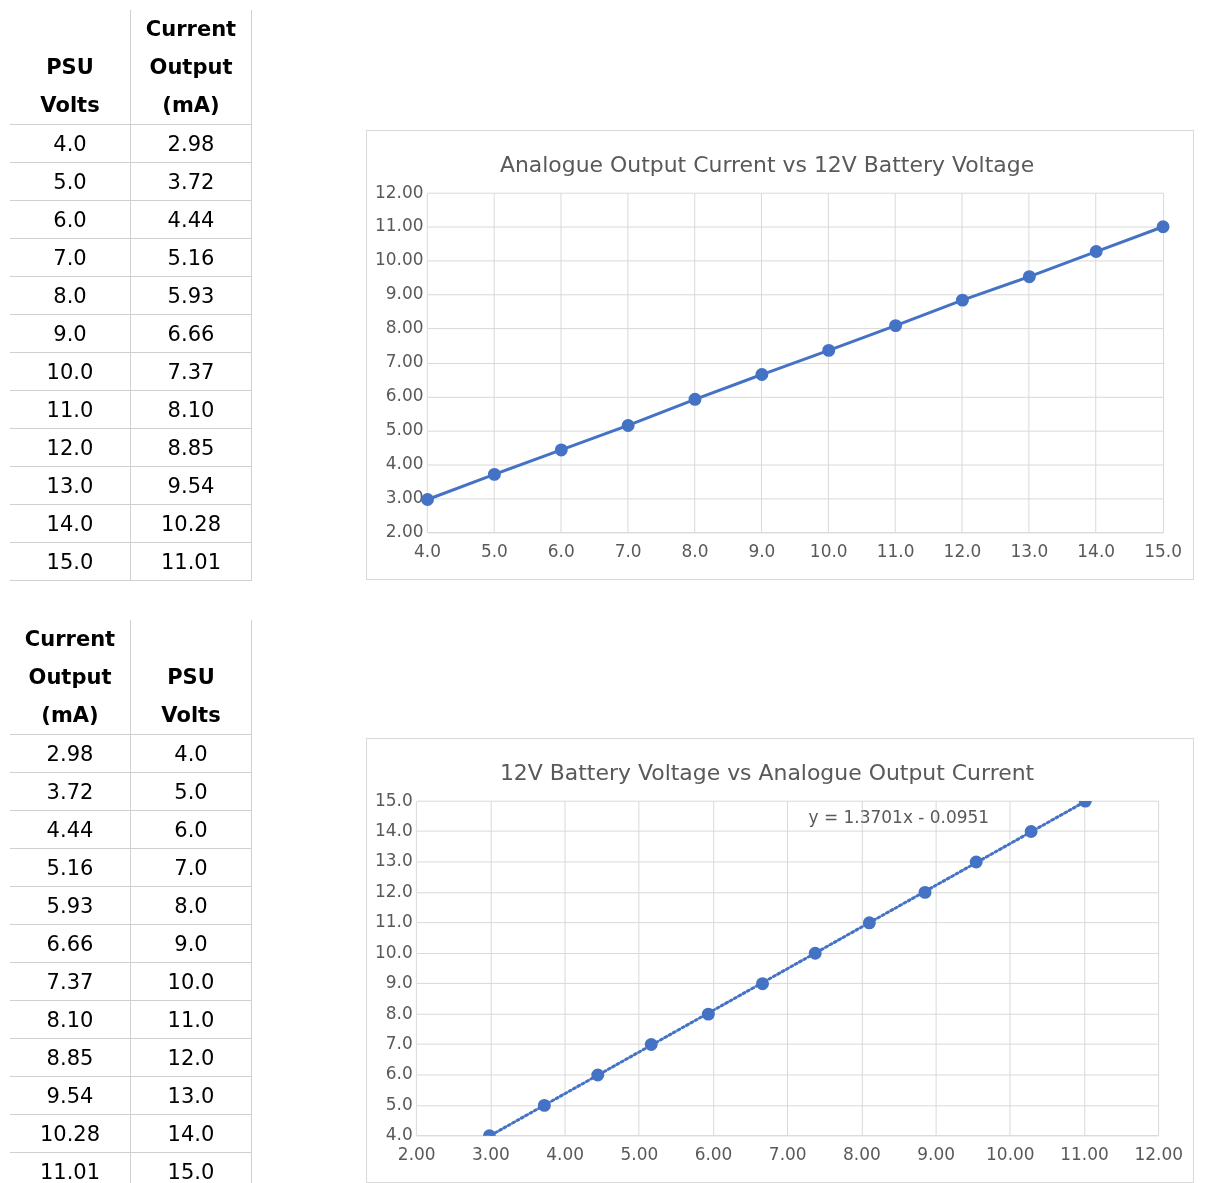 Image resolution: width=1206 pixels, height=1183 pixels. Describe the element at coordinates (393, 951) in the screenshot. I see `y-tick-label: 10.0` at that location.